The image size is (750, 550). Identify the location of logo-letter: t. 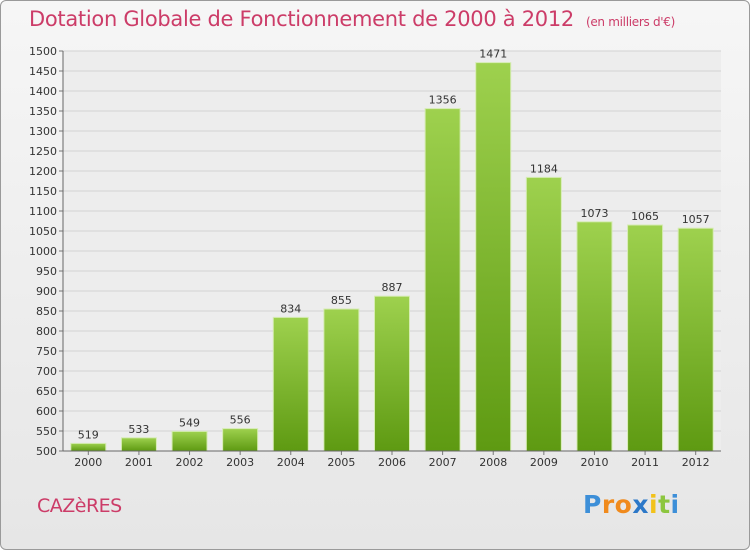
(664, 504).